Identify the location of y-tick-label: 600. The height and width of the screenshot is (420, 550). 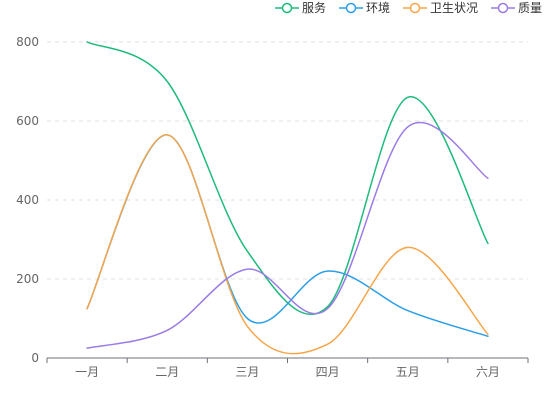
(27, 121).